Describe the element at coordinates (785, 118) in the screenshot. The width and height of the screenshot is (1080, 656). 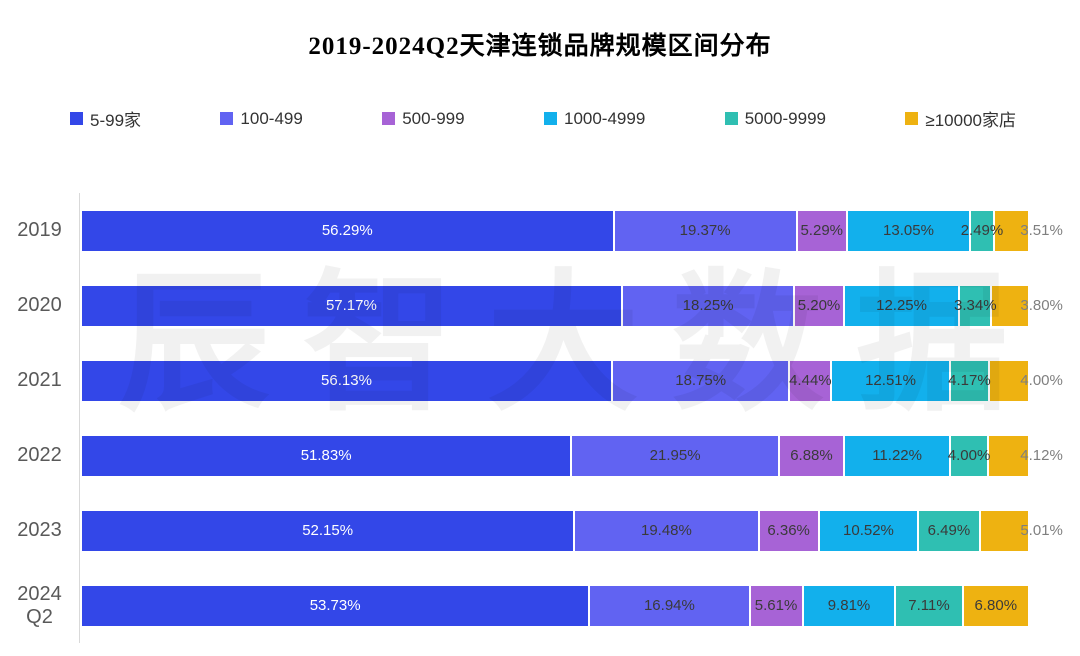
I see `legend-label: 5000-9999` at that location.